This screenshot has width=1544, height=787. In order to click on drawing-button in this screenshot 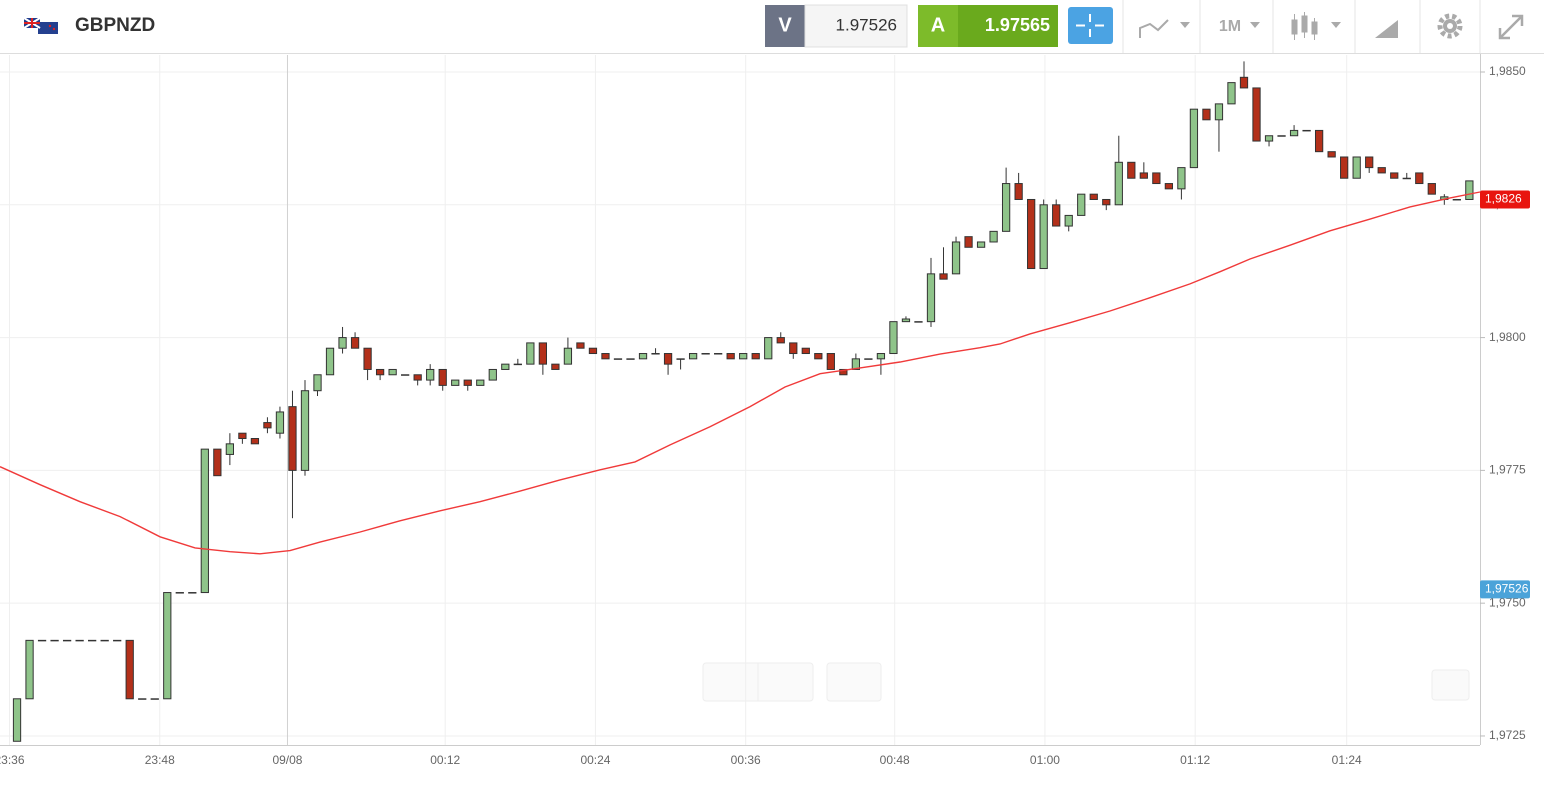, I will do `click(1386, 29)`.